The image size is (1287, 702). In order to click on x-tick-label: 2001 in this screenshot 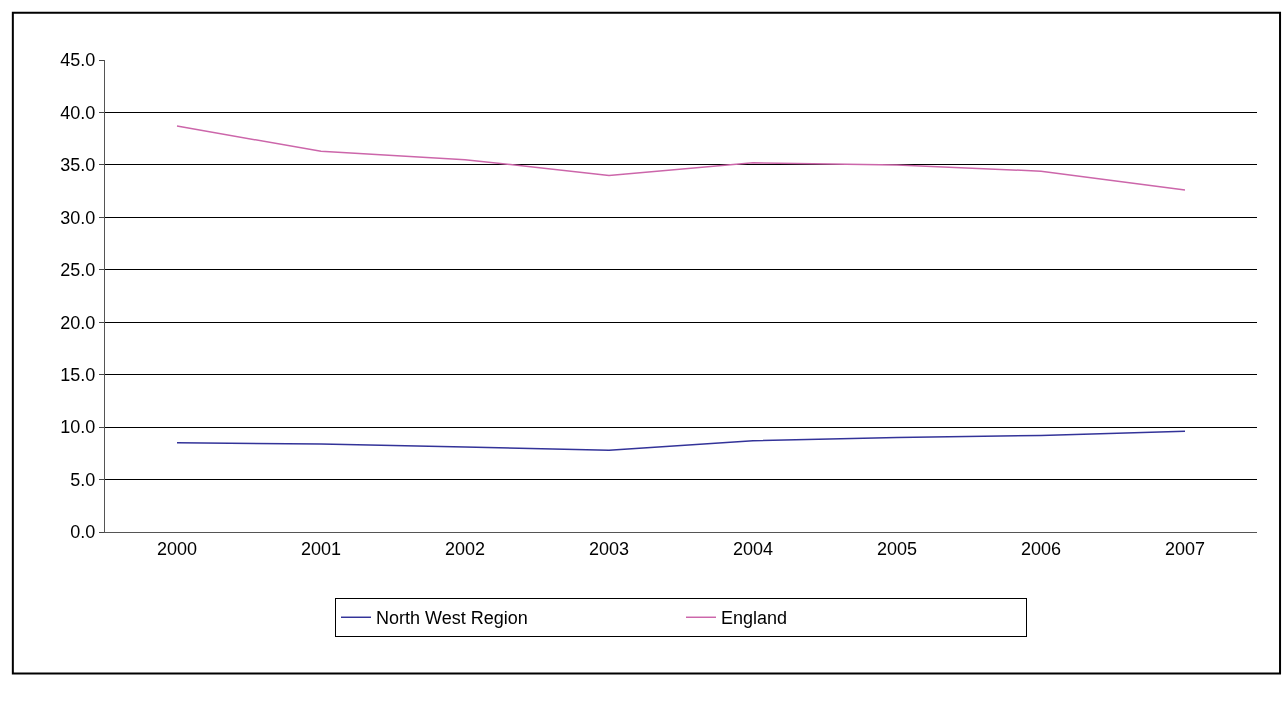, I will do `click(321, 548)`.